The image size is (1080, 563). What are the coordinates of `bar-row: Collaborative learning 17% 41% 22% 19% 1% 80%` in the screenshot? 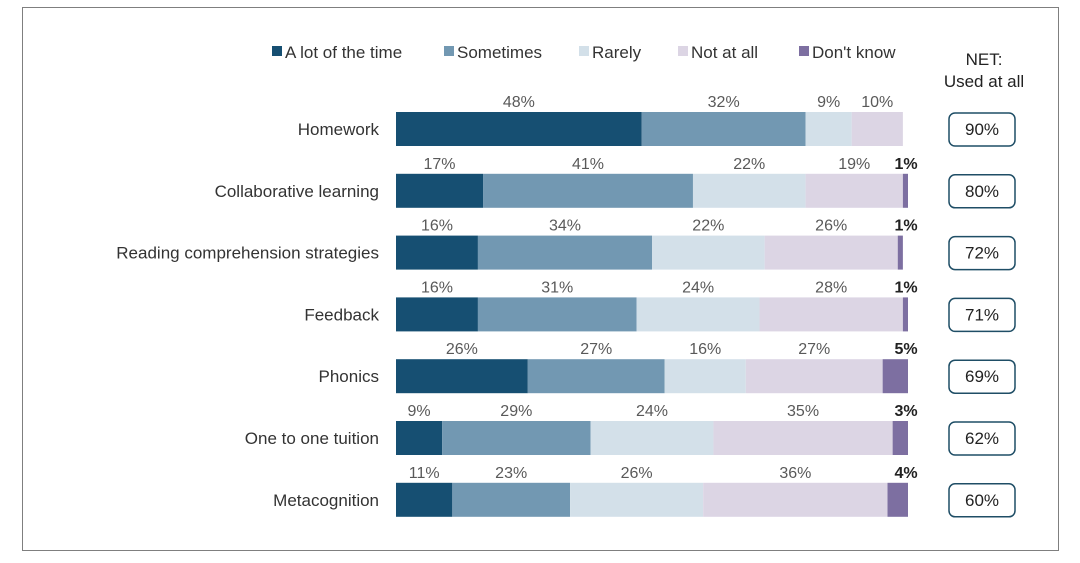 It's located at (615, 182).